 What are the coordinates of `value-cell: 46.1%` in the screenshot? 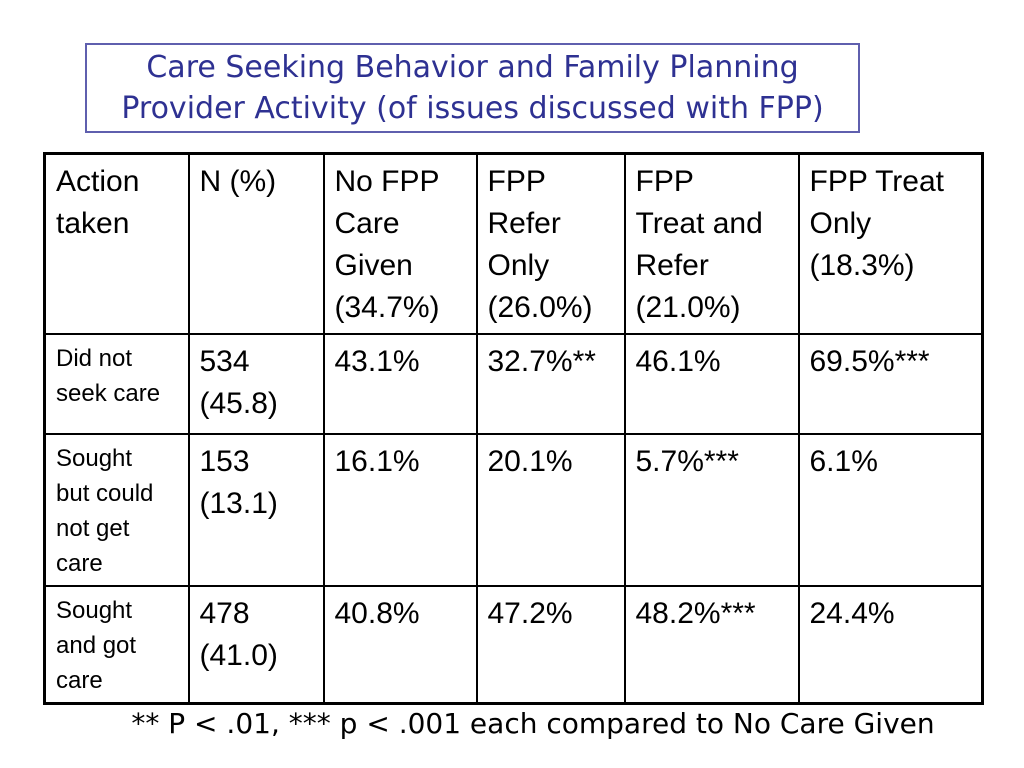 It's located at (711, 384).